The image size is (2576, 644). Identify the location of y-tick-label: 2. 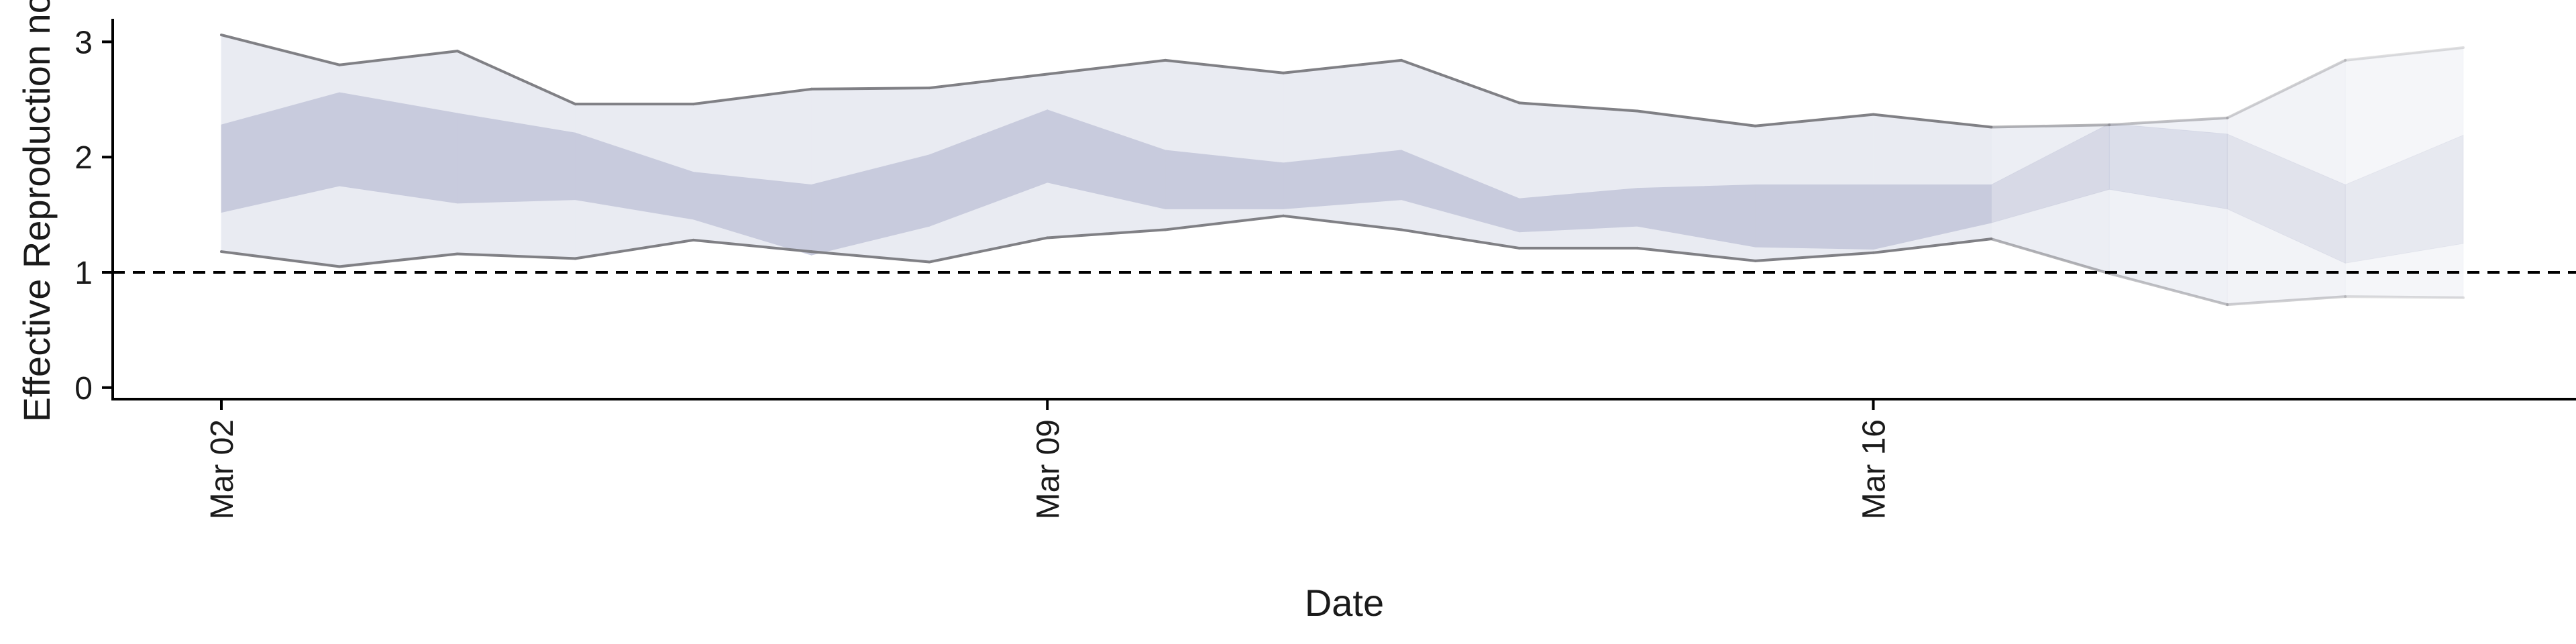
(83, 158).